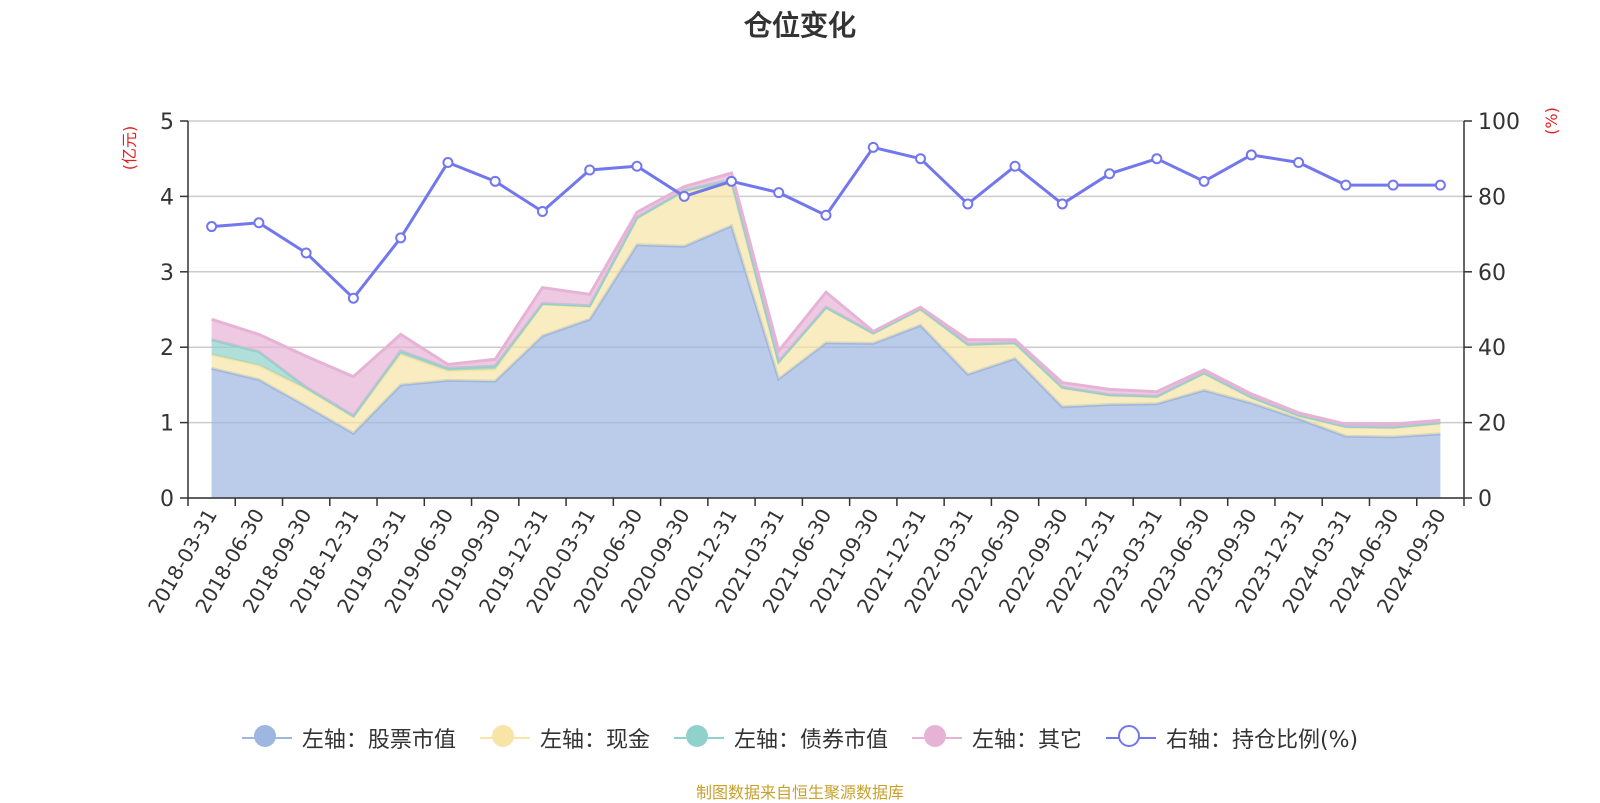 This screenshot has height=803, width=1600. What do you see at coordinates (1551, 121) in the screenshot?
I see `right-axis-title: (%)` at bounding box center [1551, 121].